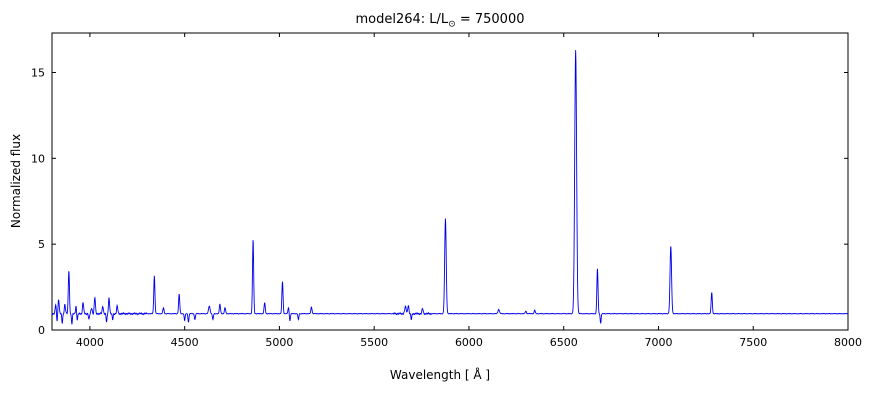 The height and width of the screenshot is (400, 880). Describe the element at coordinates (38, 158) in the screenshot. I see `y-tick-label: 10` at that location.